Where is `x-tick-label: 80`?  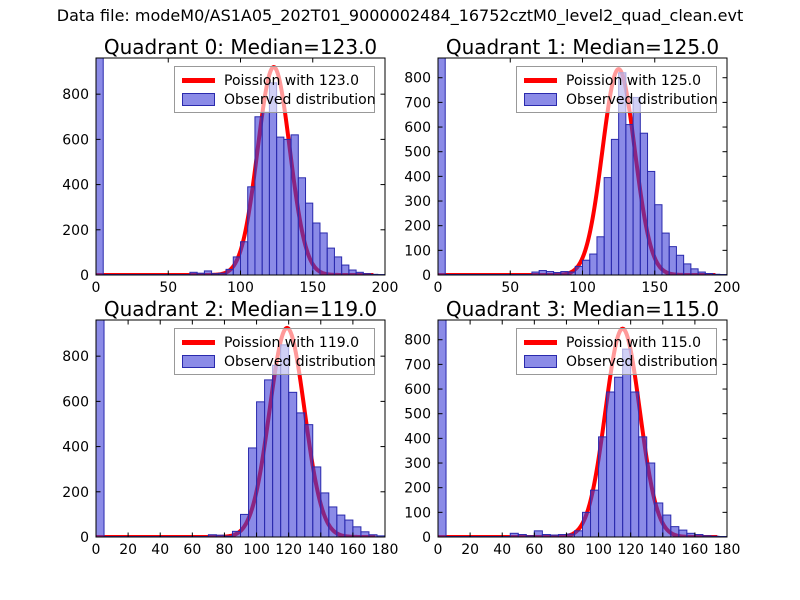 x-tick-label: 80 is located at coordinates (225, 550).